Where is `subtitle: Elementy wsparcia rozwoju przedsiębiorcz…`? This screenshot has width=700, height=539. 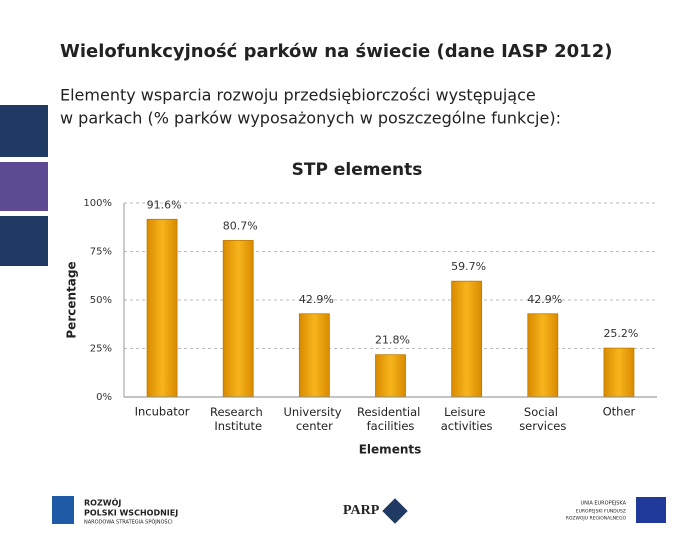 subtitle: Elementy wsparcia rozwoju przedsiębiorcz… is located at coordinates (298, 95).